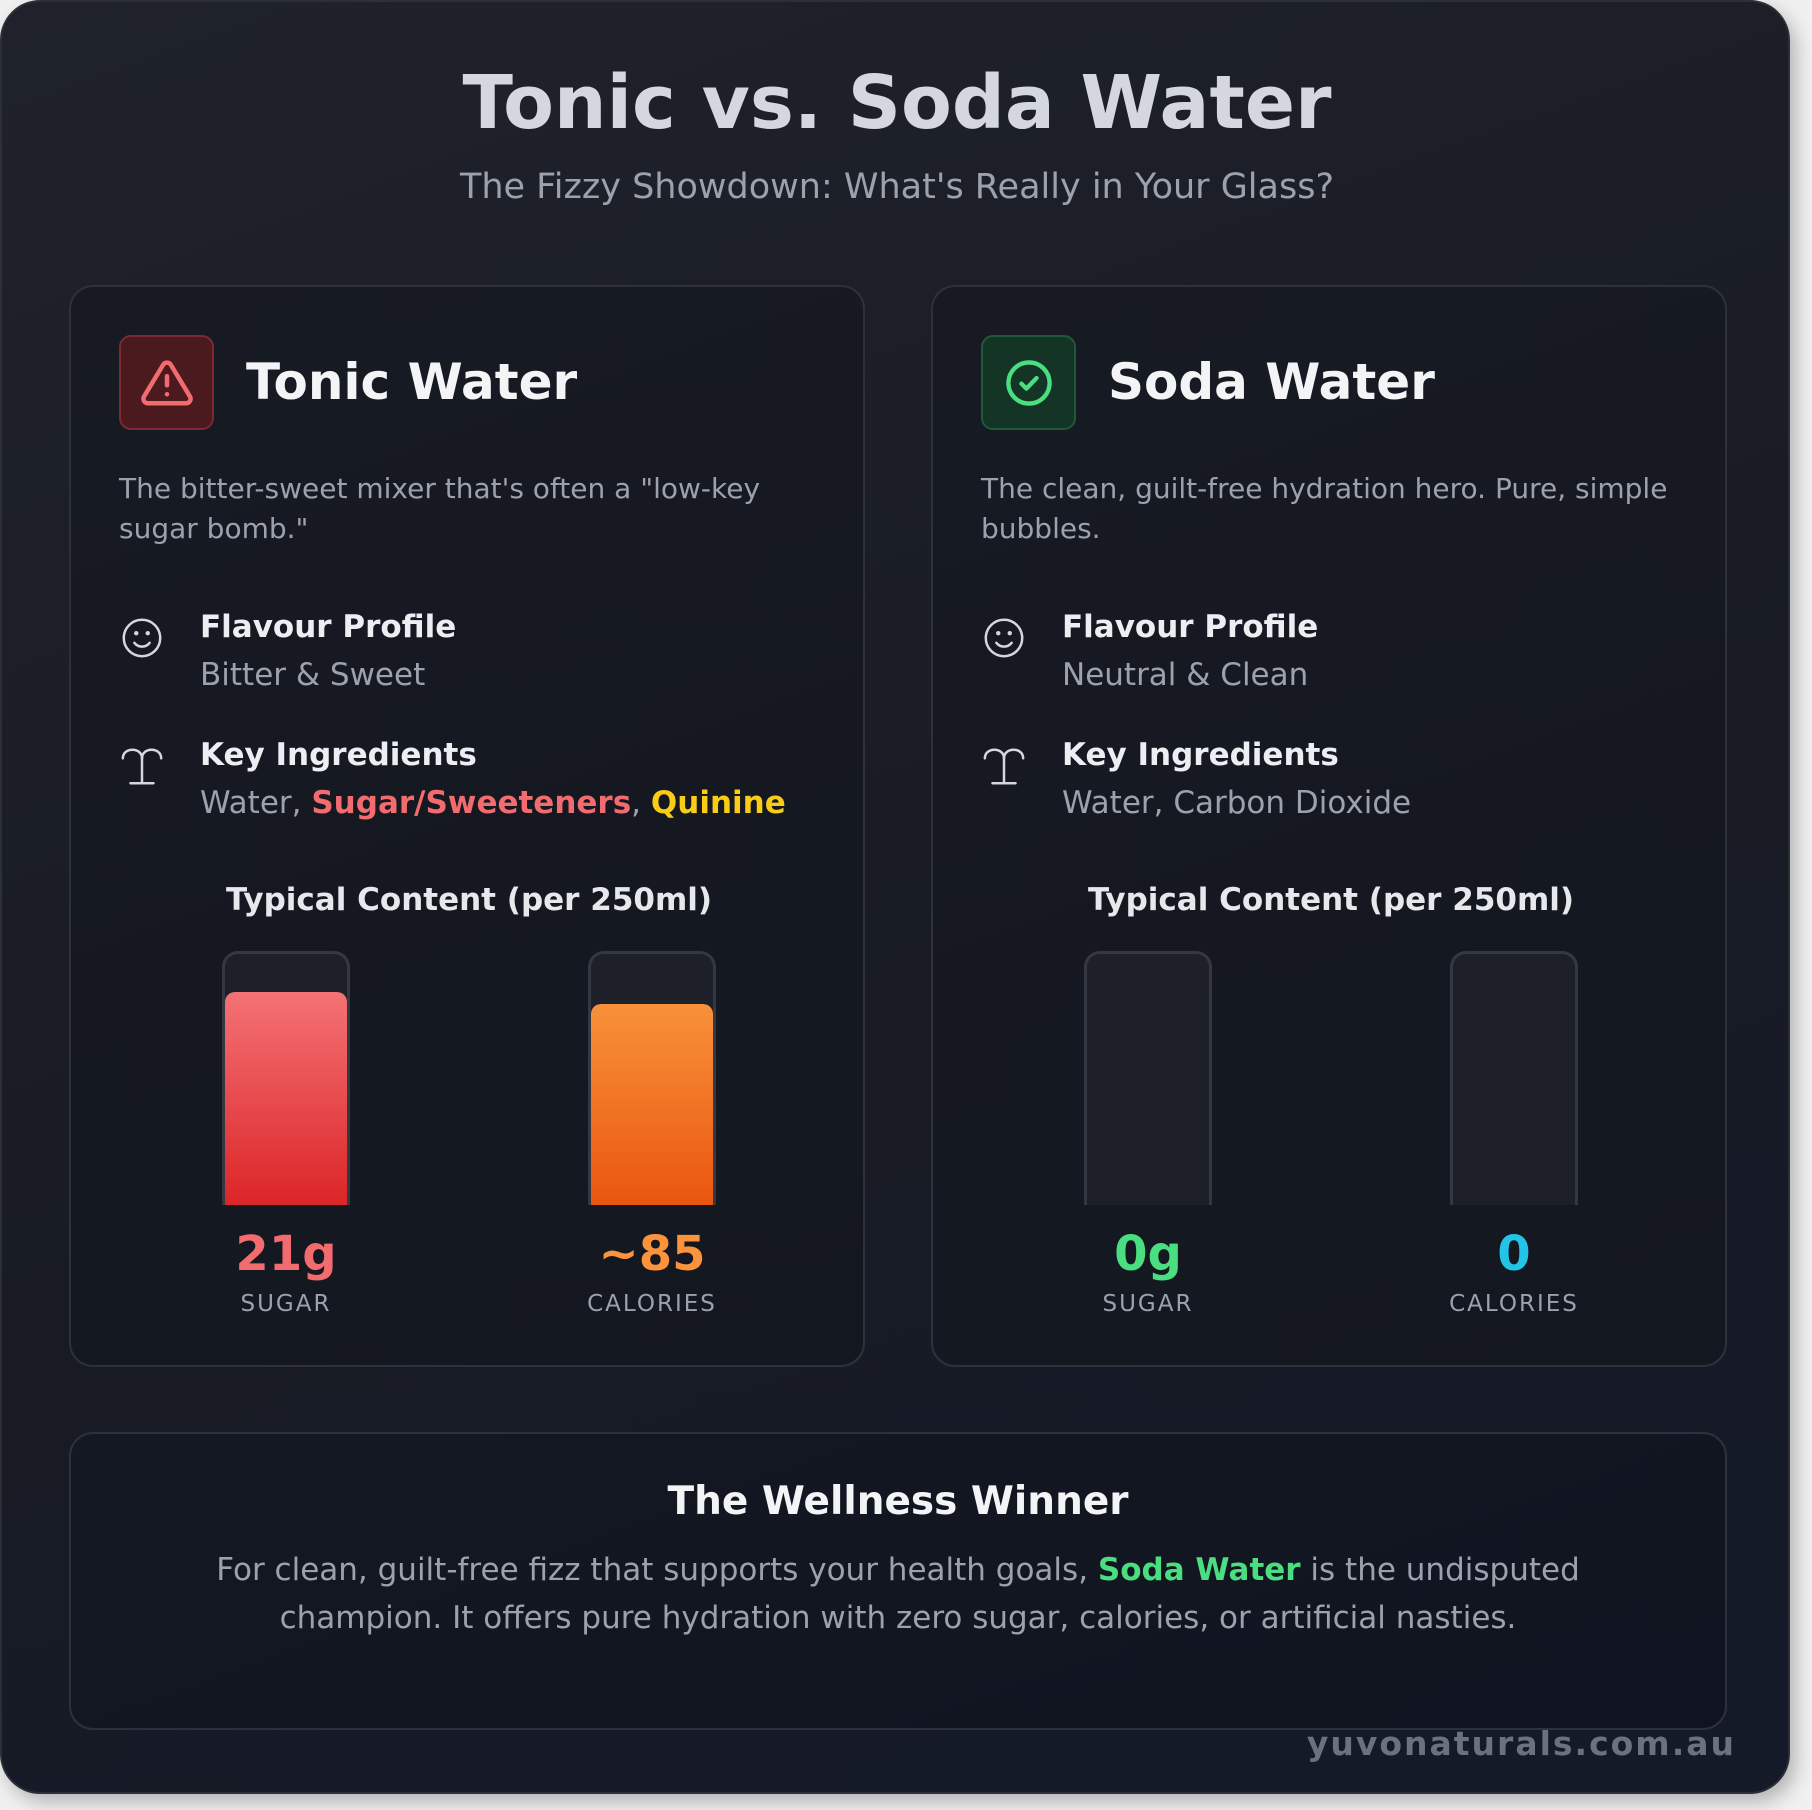 Image resolution: width=1812 pixels, height=1810 pixels. I want to click on warning-triangle-icon, so click(166, 382).